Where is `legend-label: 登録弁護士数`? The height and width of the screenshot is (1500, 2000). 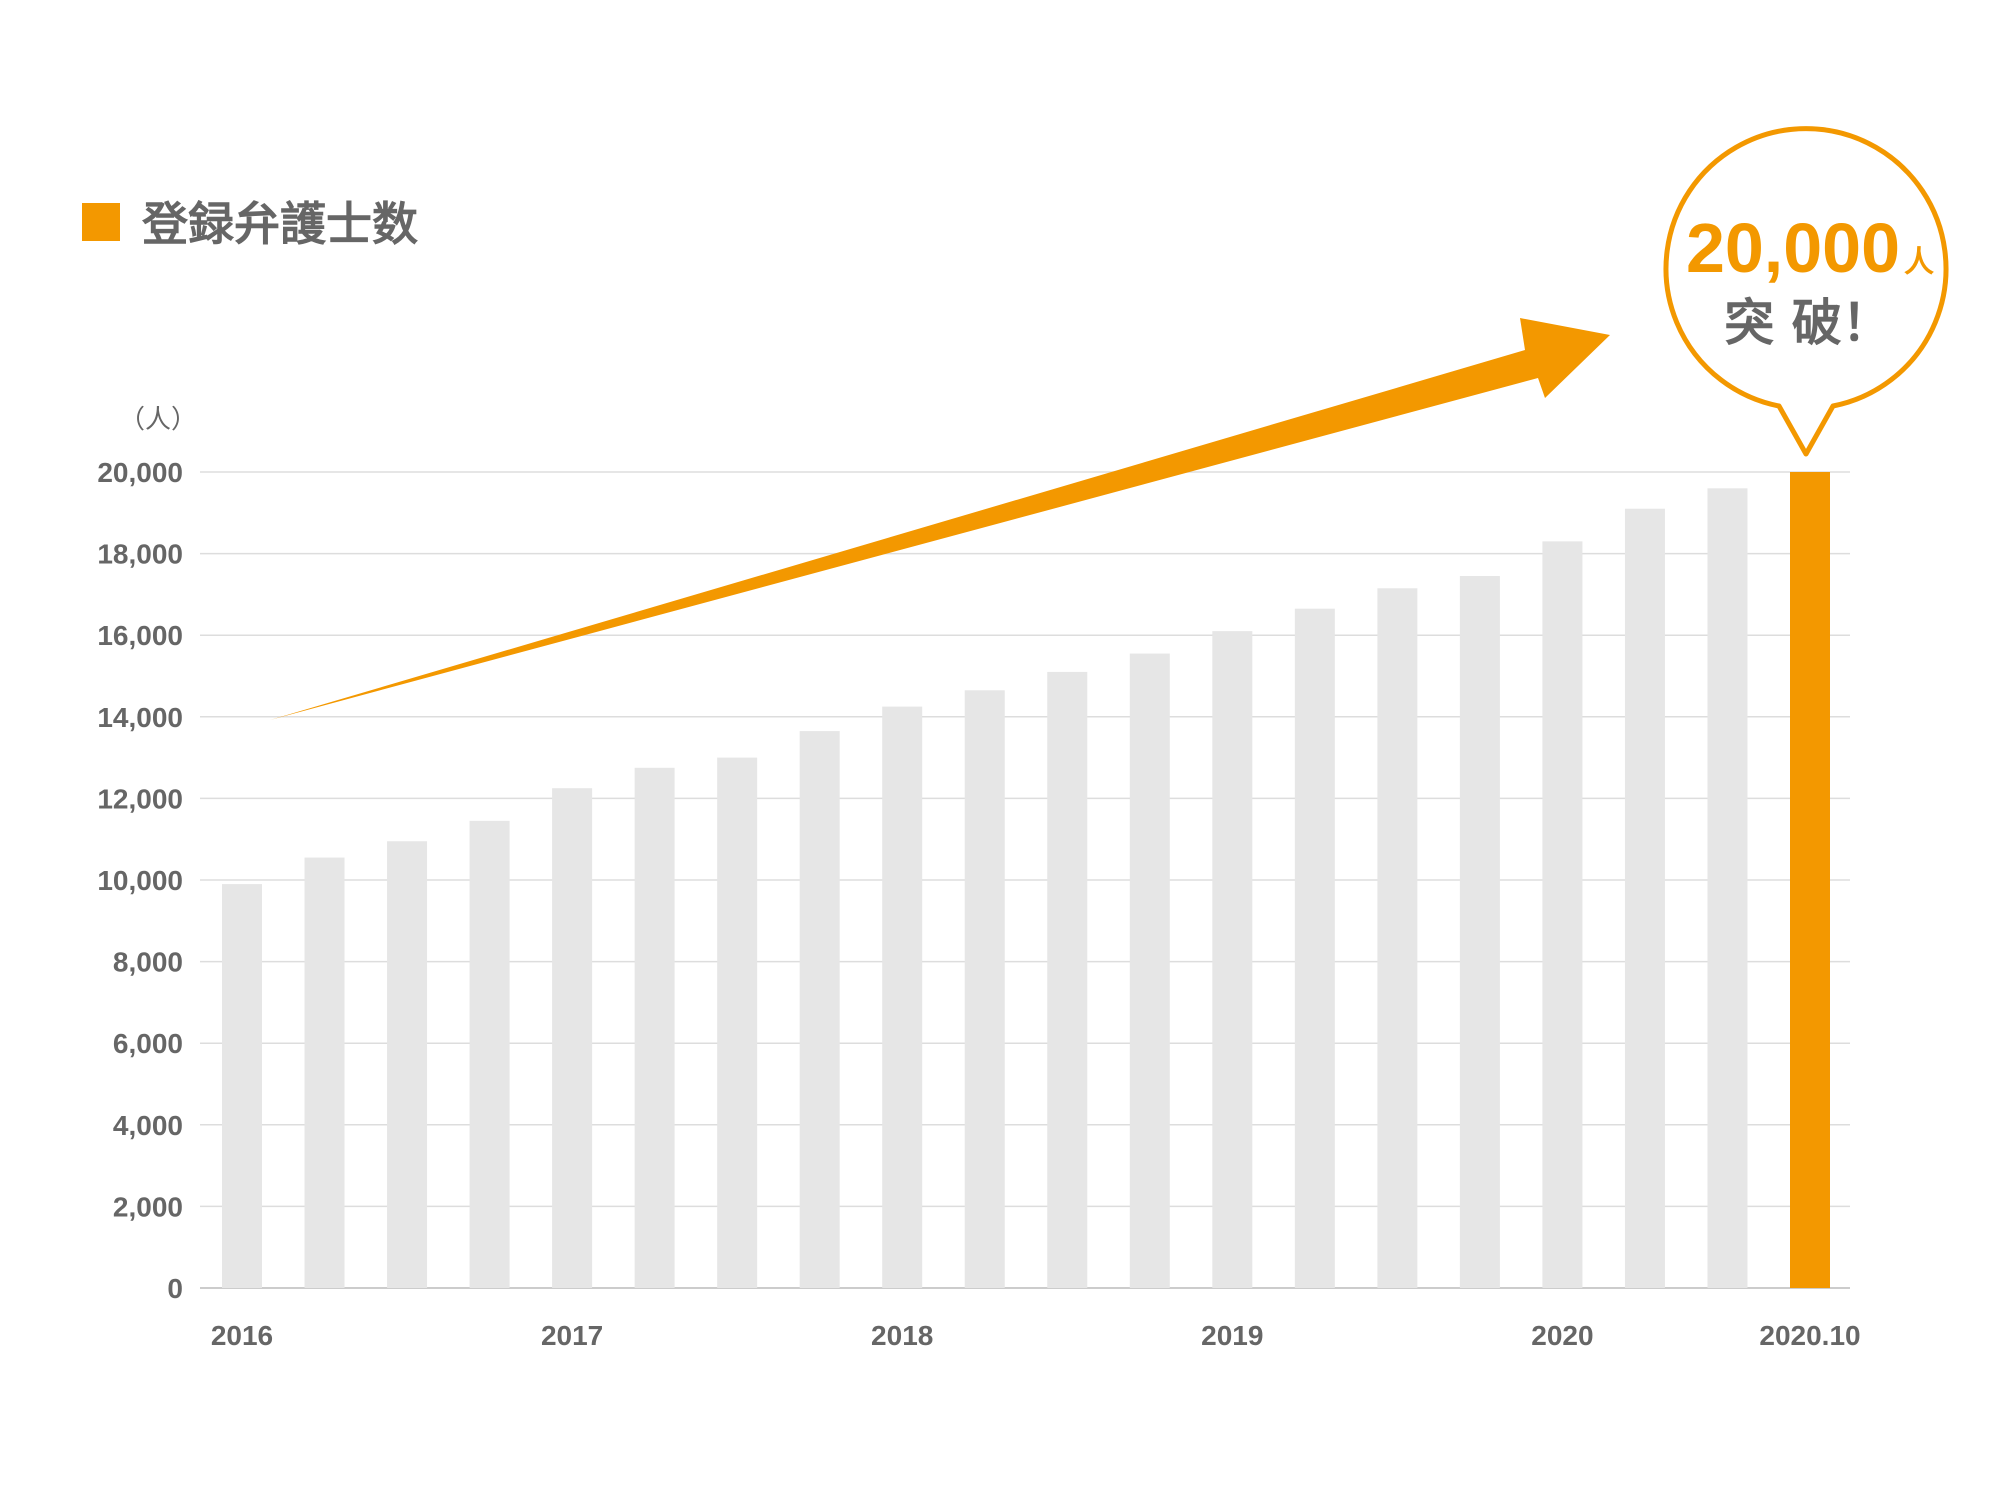
legend-label: 登録弁護士数 is located at coordinates (279, 224).